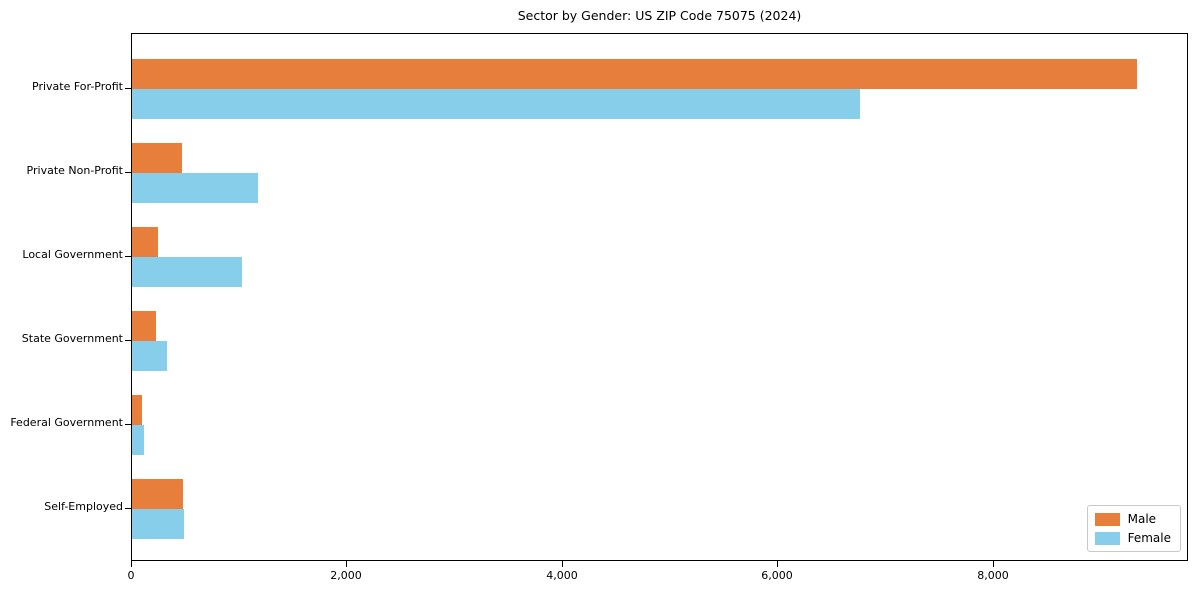 This screenshot has width=1200, height=600. Describe the element at coordinates (128, 172) in the screenshot. I see `ytick-mark-private-non-profit` at that location.